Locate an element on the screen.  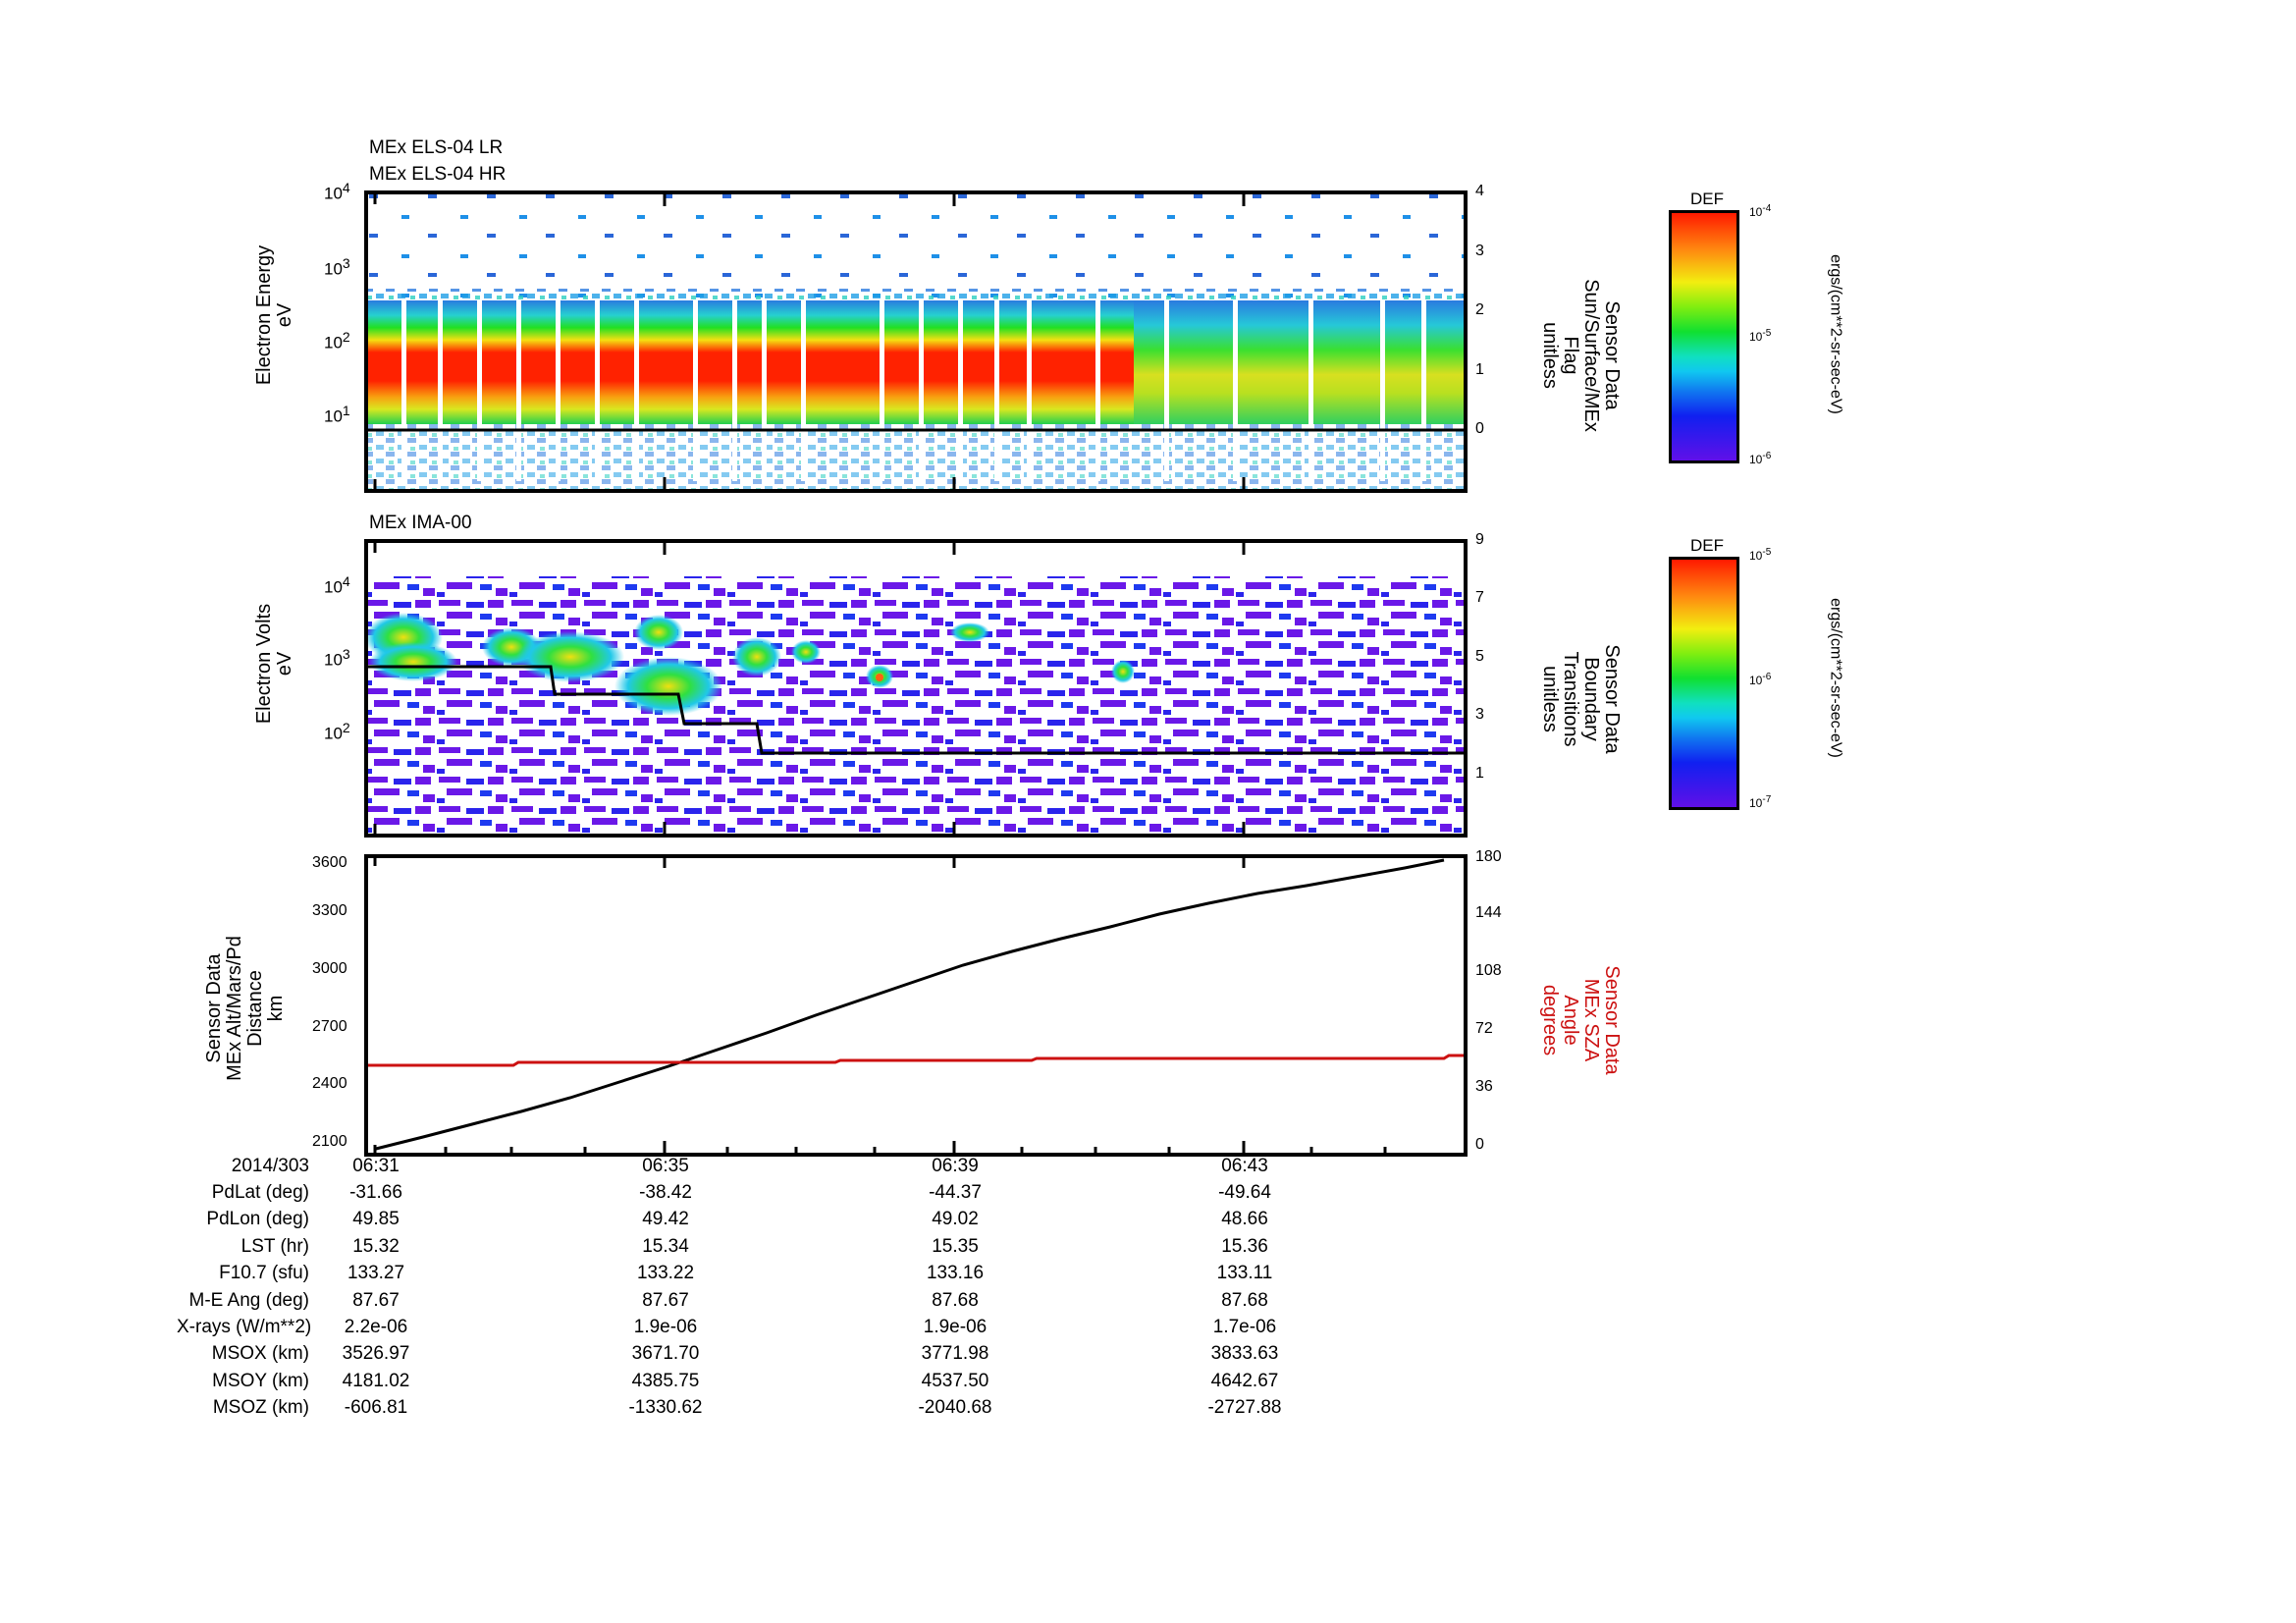
ephemeris-row-label: PdLat (deg) is located at coordinates (260, 1192).